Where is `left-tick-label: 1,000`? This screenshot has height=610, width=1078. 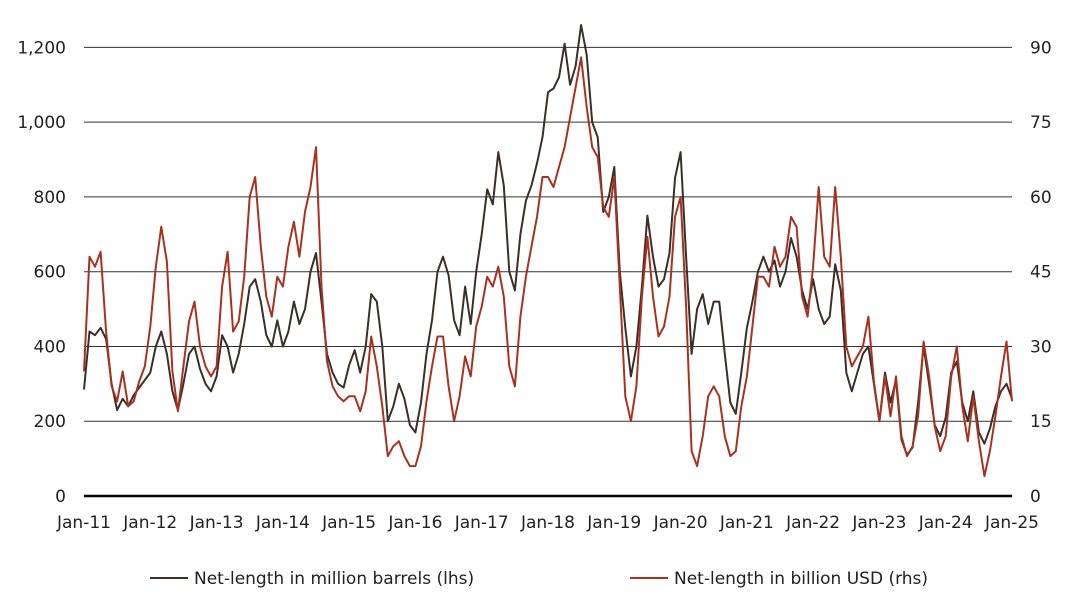 left-tick-label: 1,000 is located at coordinates (41, 123).